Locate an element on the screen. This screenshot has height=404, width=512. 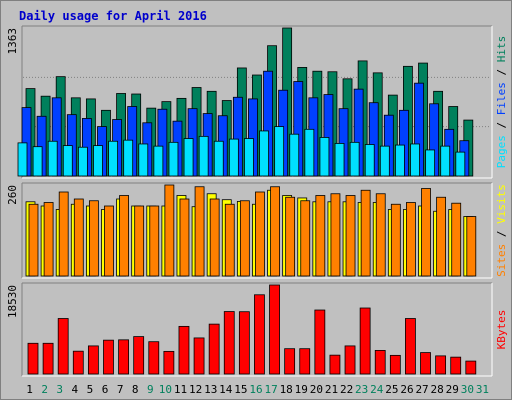
x-tick-label-6: 6 is located at coordinates (105, 389).